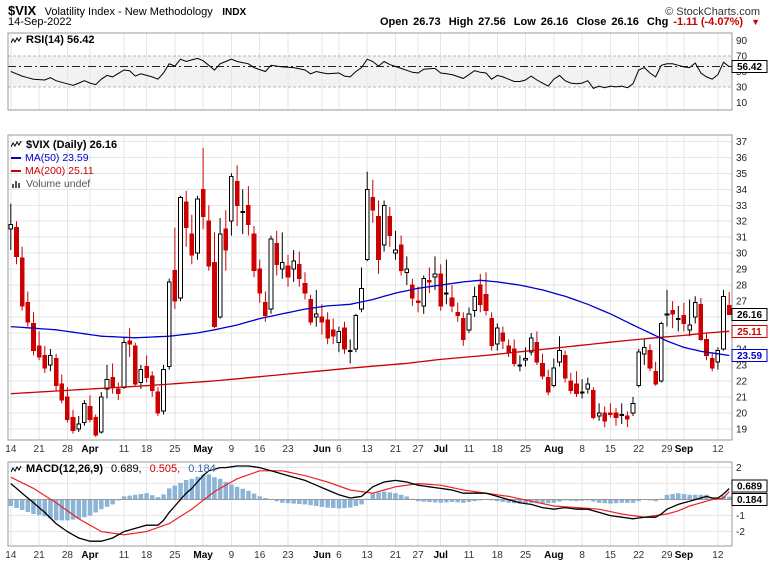  I want to click on svg-text: 32, so click(742, 222).